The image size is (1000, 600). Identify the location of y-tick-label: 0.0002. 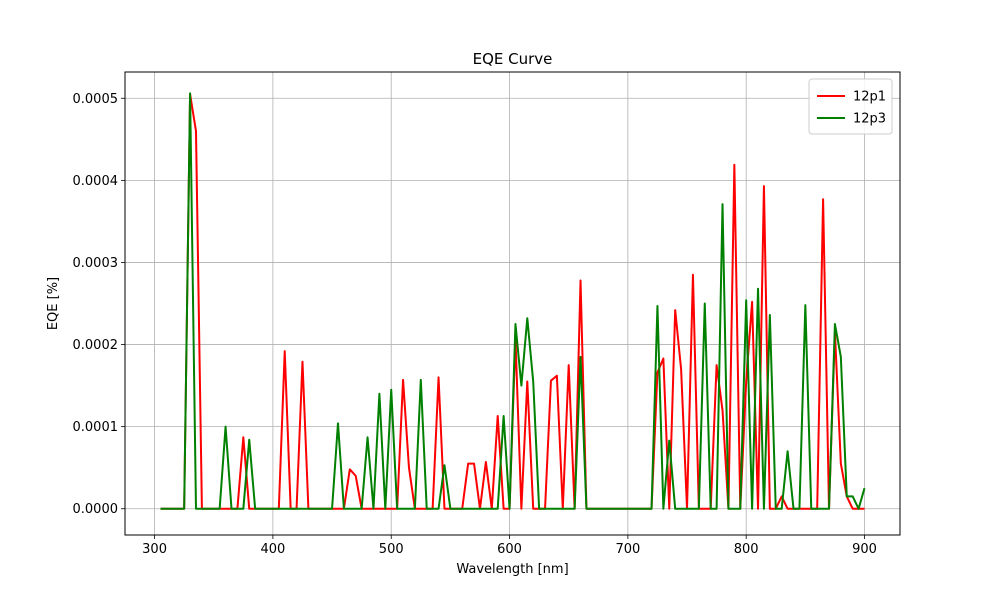
(96, 345).